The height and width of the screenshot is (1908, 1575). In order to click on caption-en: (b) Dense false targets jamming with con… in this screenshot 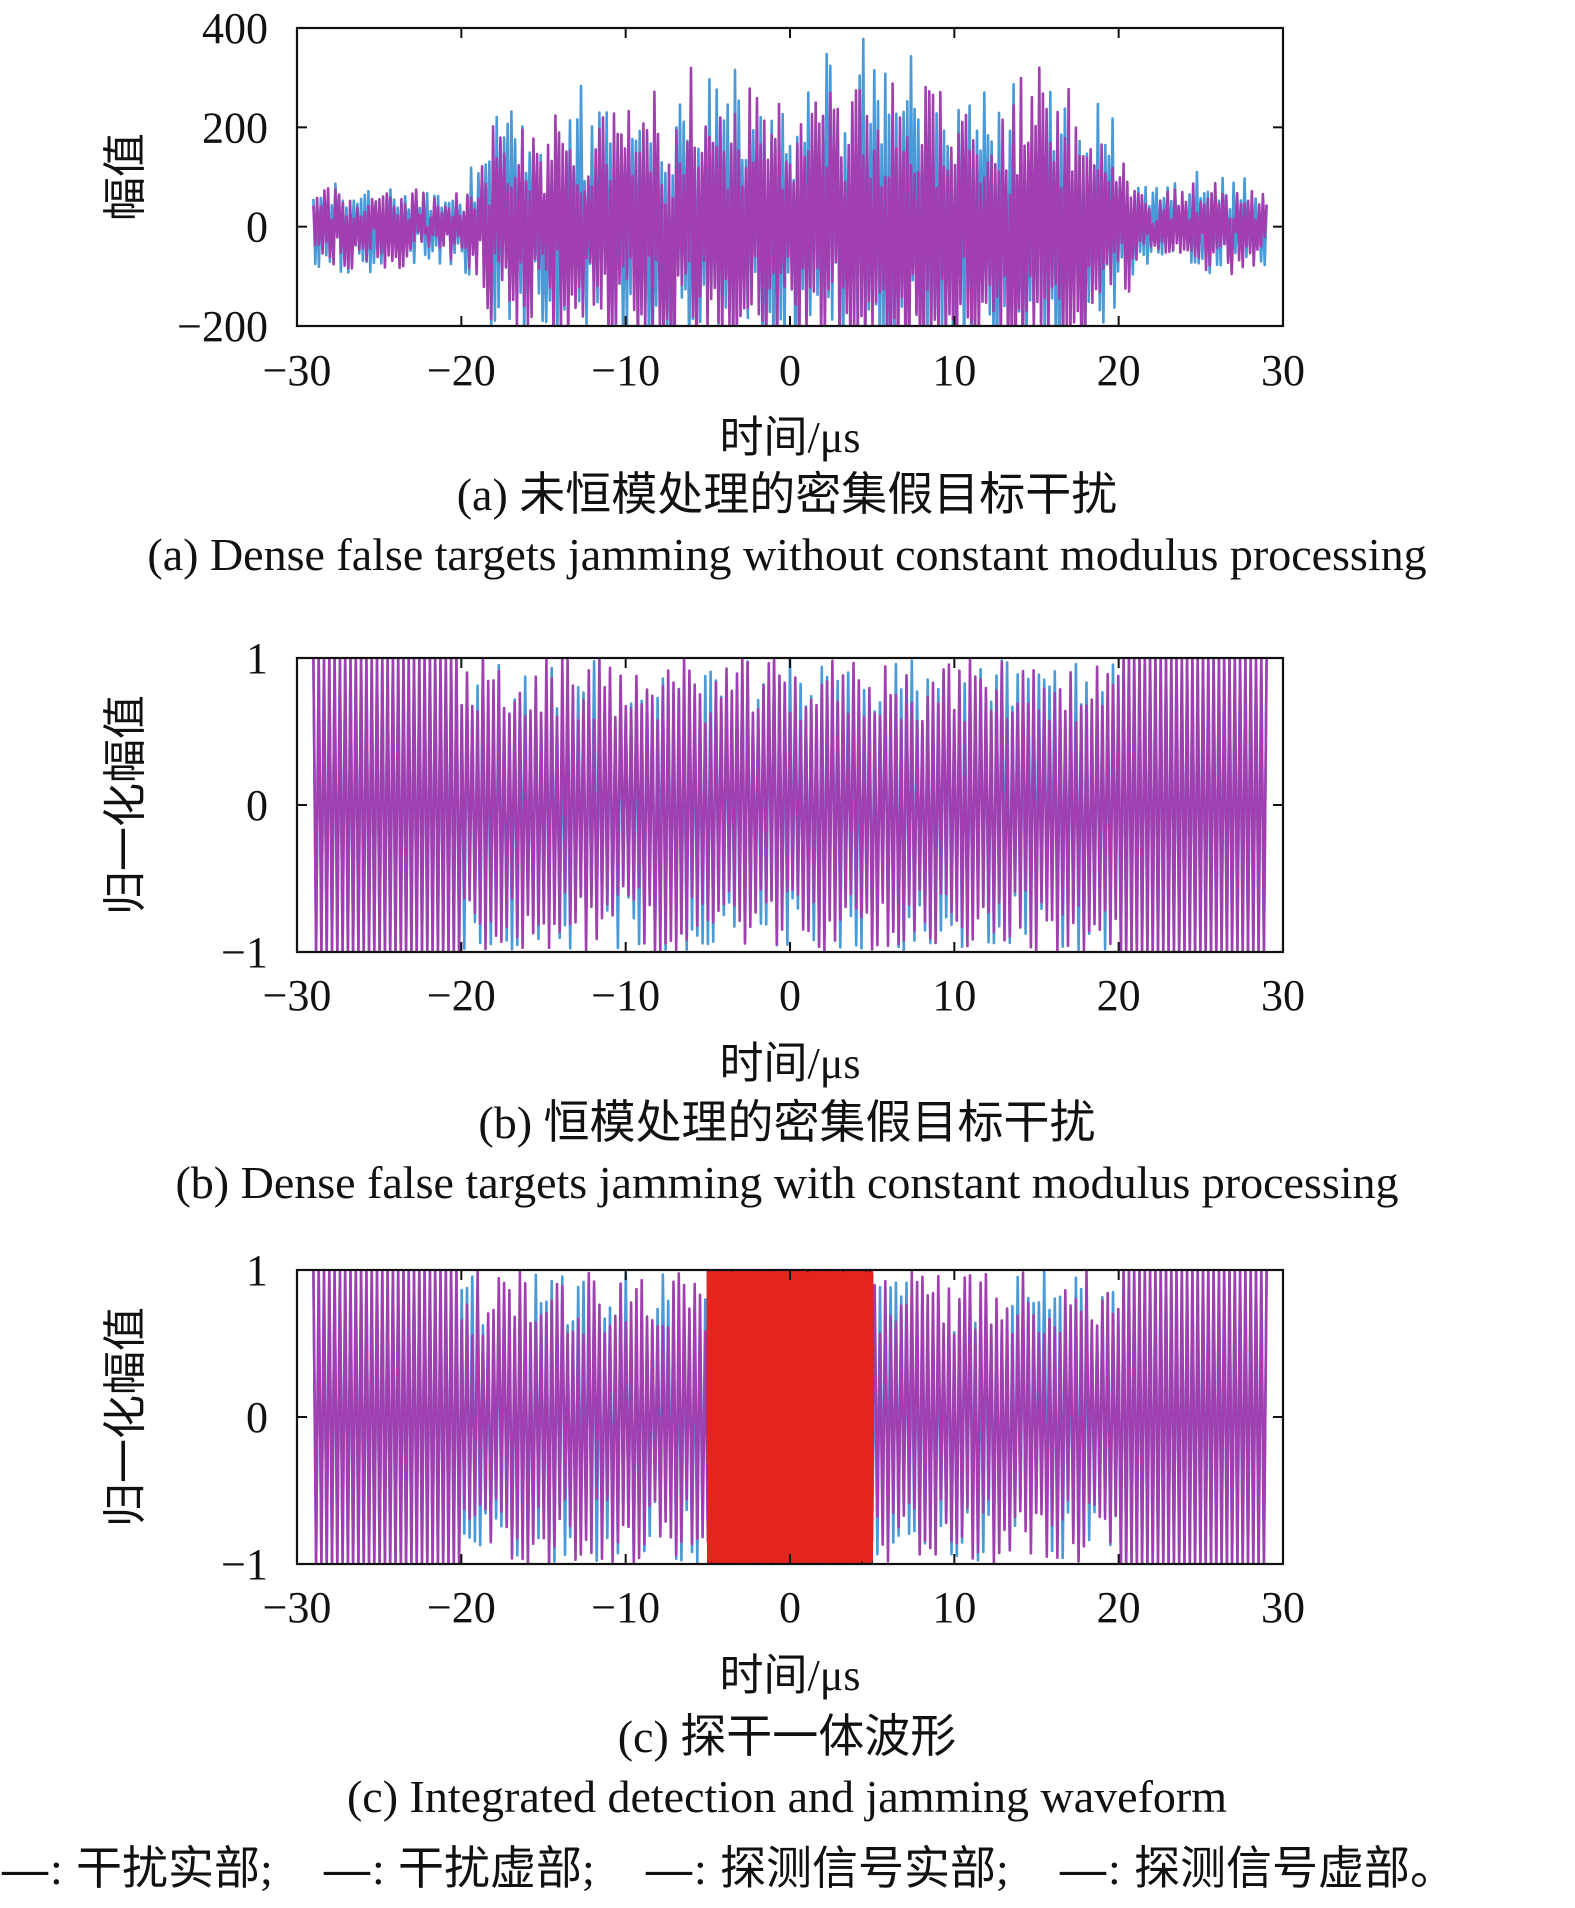, I will do `click(786, 1182)`.